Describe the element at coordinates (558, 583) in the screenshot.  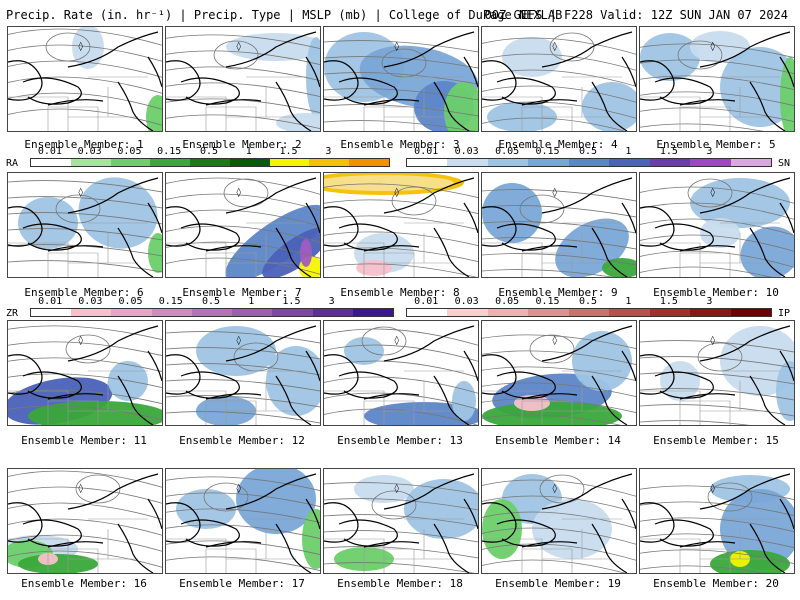
I see `ensemble-member-label: Ensemble Member: 19` at that location.